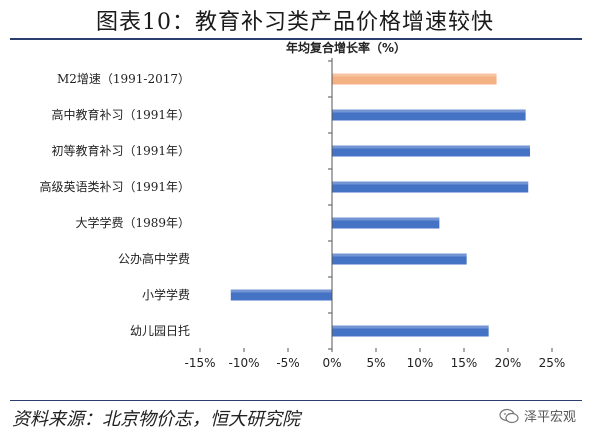 This screenshot has width=590, height=438. What do you see at coordinates (287, 363) in the screenshot?
I see `x-tick-label-2: -5%` at bounding box center [287, 363].